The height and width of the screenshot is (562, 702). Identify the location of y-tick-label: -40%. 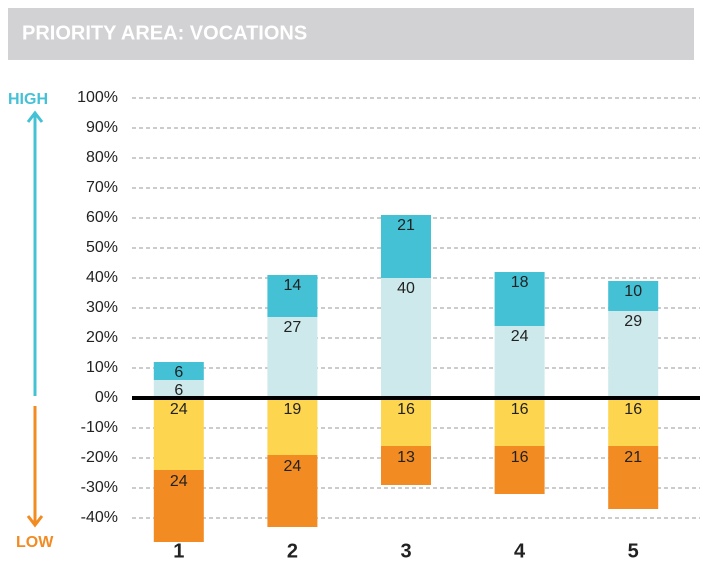
(99, 517).